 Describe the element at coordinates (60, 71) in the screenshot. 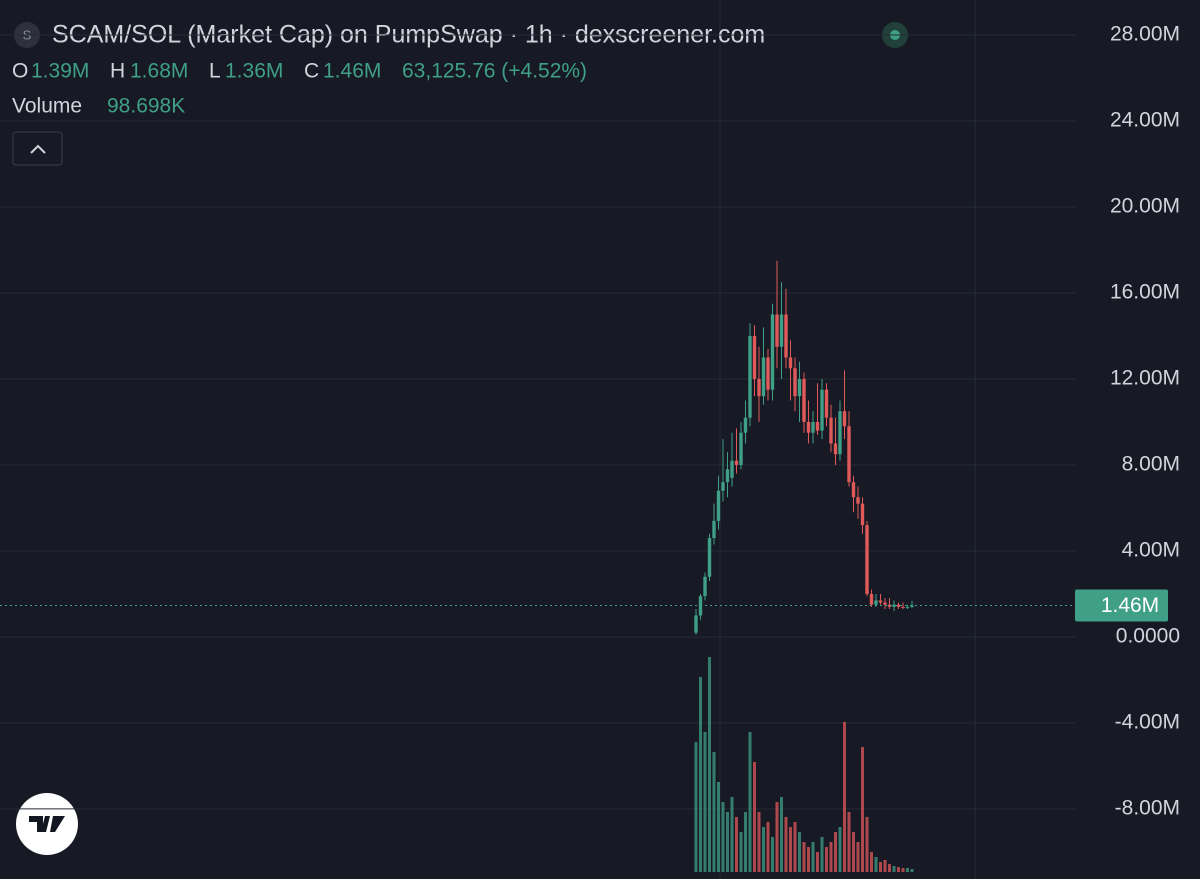

I see `readout-value: 1.39M` at that location.